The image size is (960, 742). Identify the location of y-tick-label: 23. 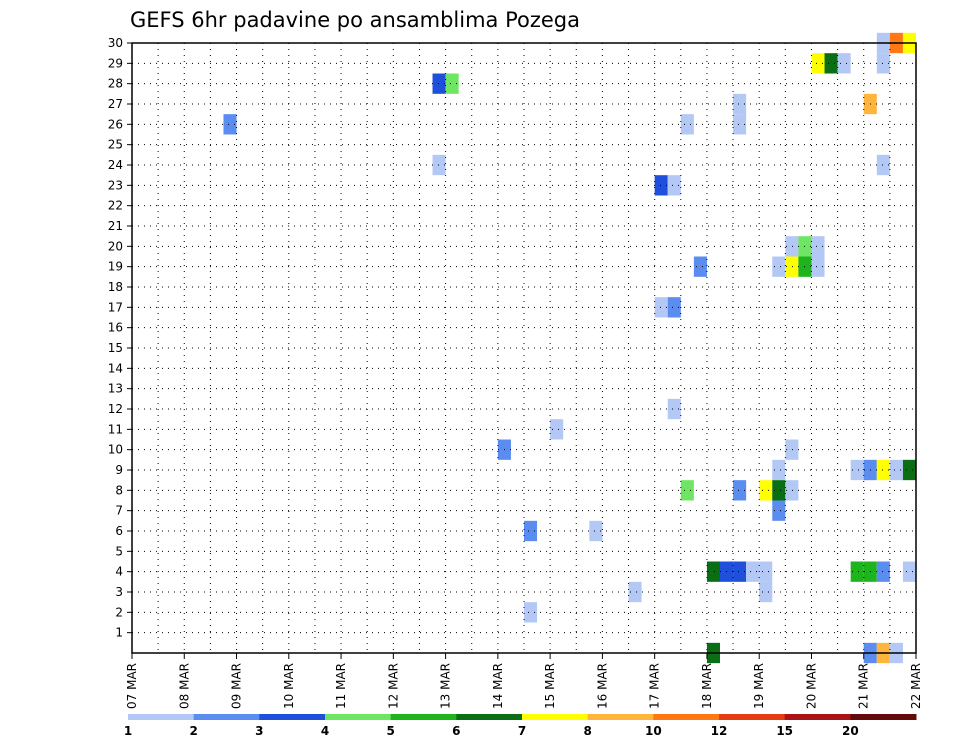
(115, 185).